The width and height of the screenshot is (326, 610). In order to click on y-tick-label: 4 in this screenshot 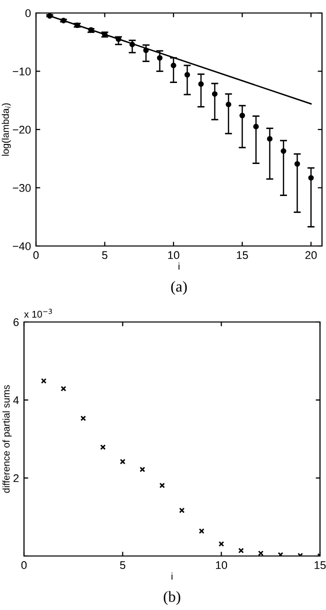, I will do `click(16, 400)`.